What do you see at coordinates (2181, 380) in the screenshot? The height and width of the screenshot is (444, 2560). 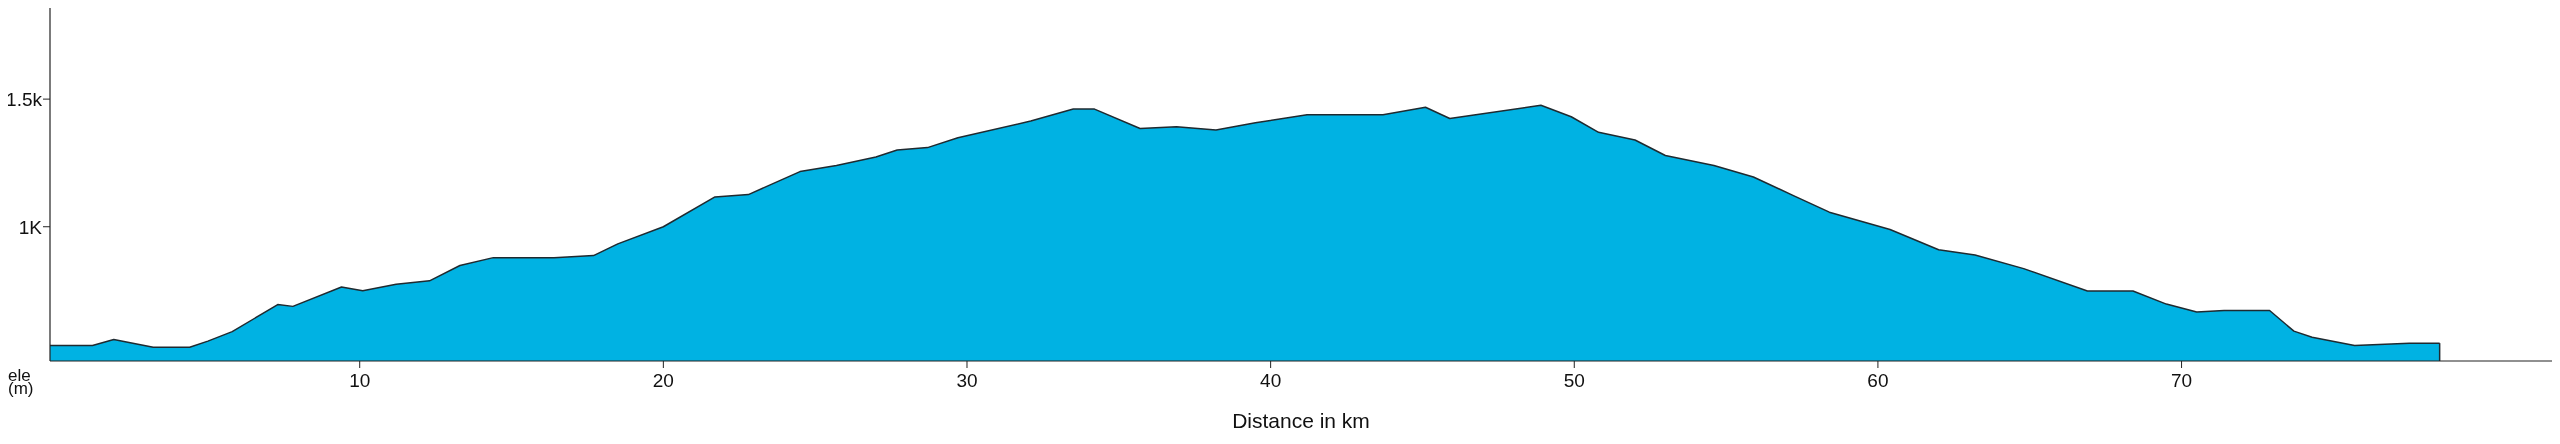 I see `x-tick-label: 70` at bounding box center [2181, 380].